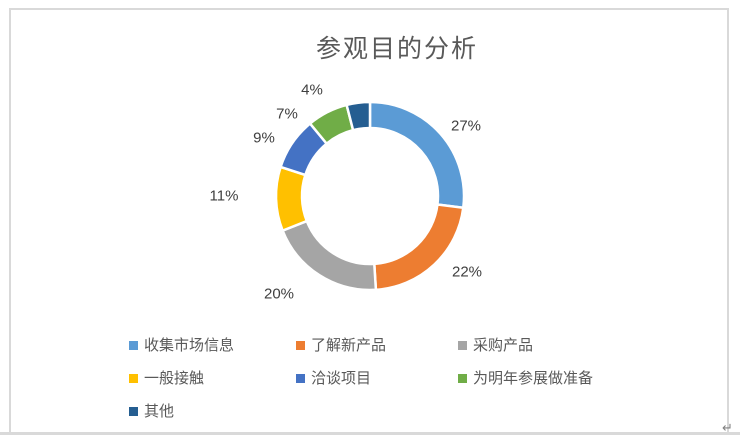 The width and height of the screenshot is (740, 448). I want to click on data-label-6: 4%, so click(312, 90).